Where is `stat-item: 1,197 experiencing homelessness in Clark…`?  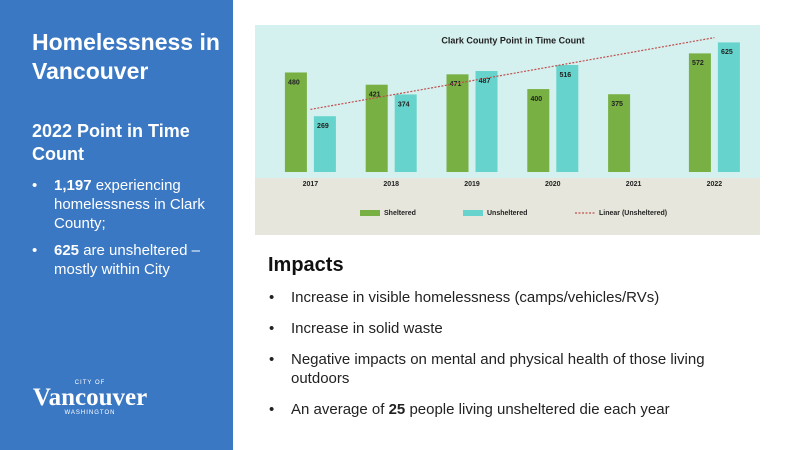 stat-item: 1,197 experiencing homelessness in Clark… is located at coordinates (138, 204).